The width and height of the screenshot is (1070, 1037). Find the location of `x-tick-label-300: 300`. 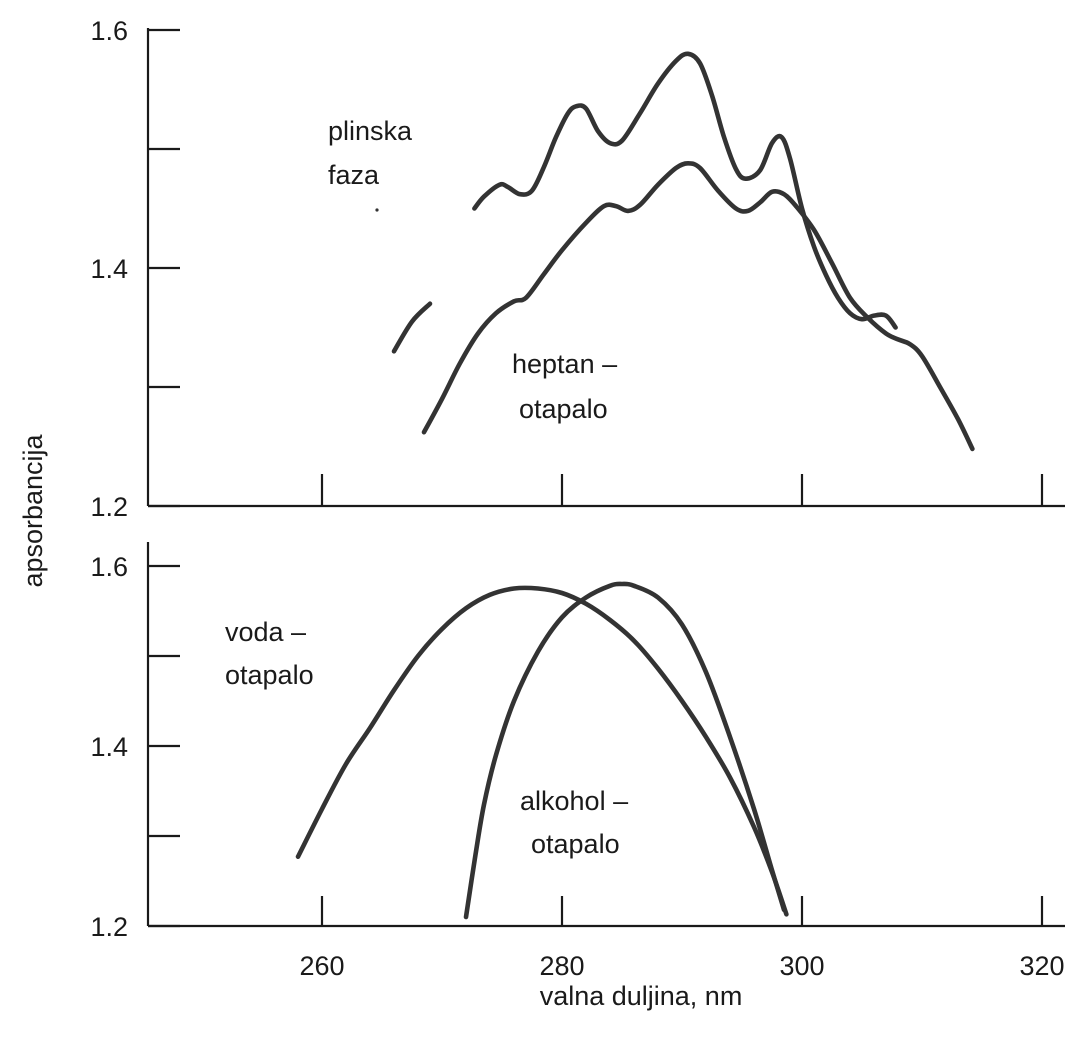

x-tick-label-300: 300 is located at coordinates (801, 966).